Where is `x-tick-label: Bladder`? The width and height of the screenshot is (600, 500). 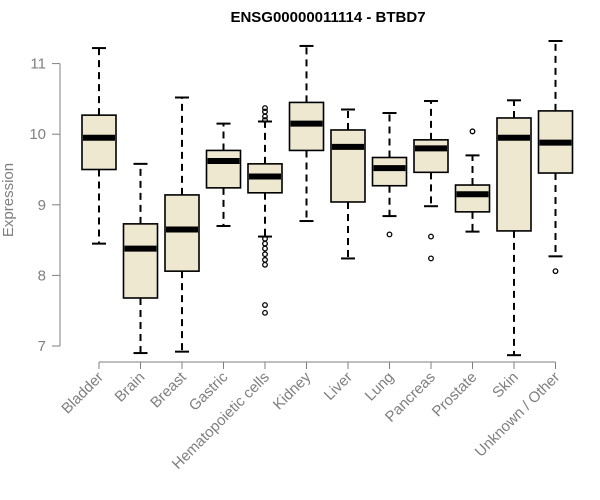
x-tick-label: Bladder is located at coordinates (82, 393).